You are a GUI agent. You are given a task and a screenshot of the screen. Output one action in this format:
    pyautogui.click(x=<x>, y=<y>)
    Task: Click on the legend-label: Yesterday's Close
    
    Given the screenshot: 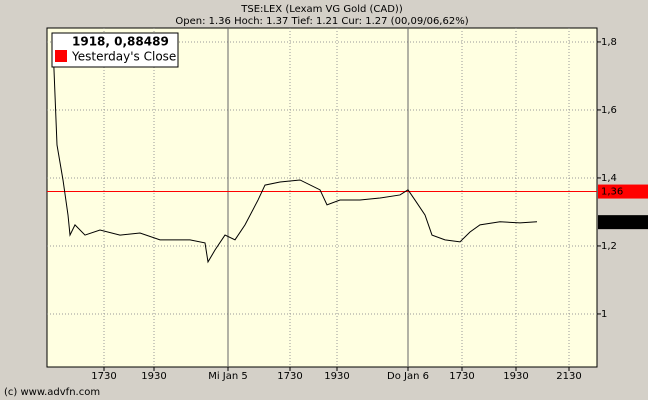 What is the action you would take?
    pyautogui.click(x=123, y=57)
    